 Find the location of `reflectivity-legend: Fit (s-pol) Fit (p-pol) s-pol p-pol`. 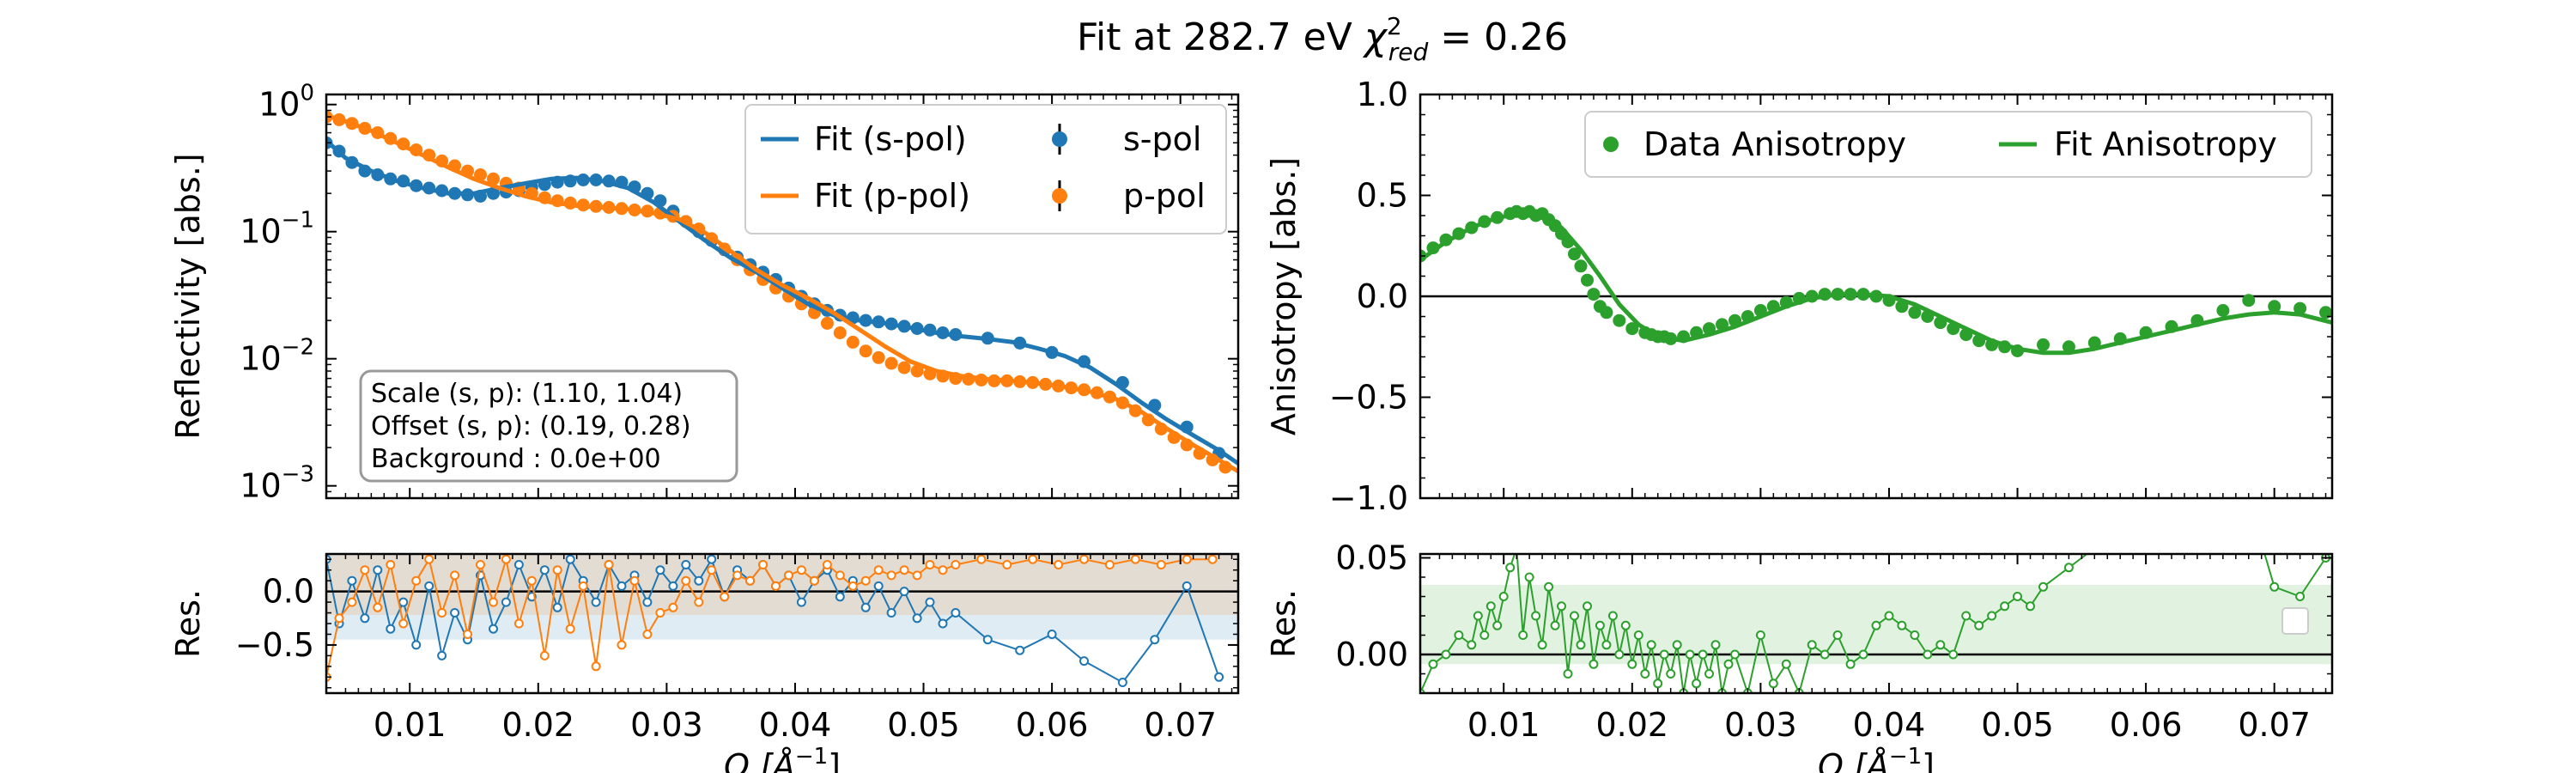

reflectivity-legend: Fit (s-pol) Fit (p-pol) s-pol p-pol is located at coordinates (985, 169).